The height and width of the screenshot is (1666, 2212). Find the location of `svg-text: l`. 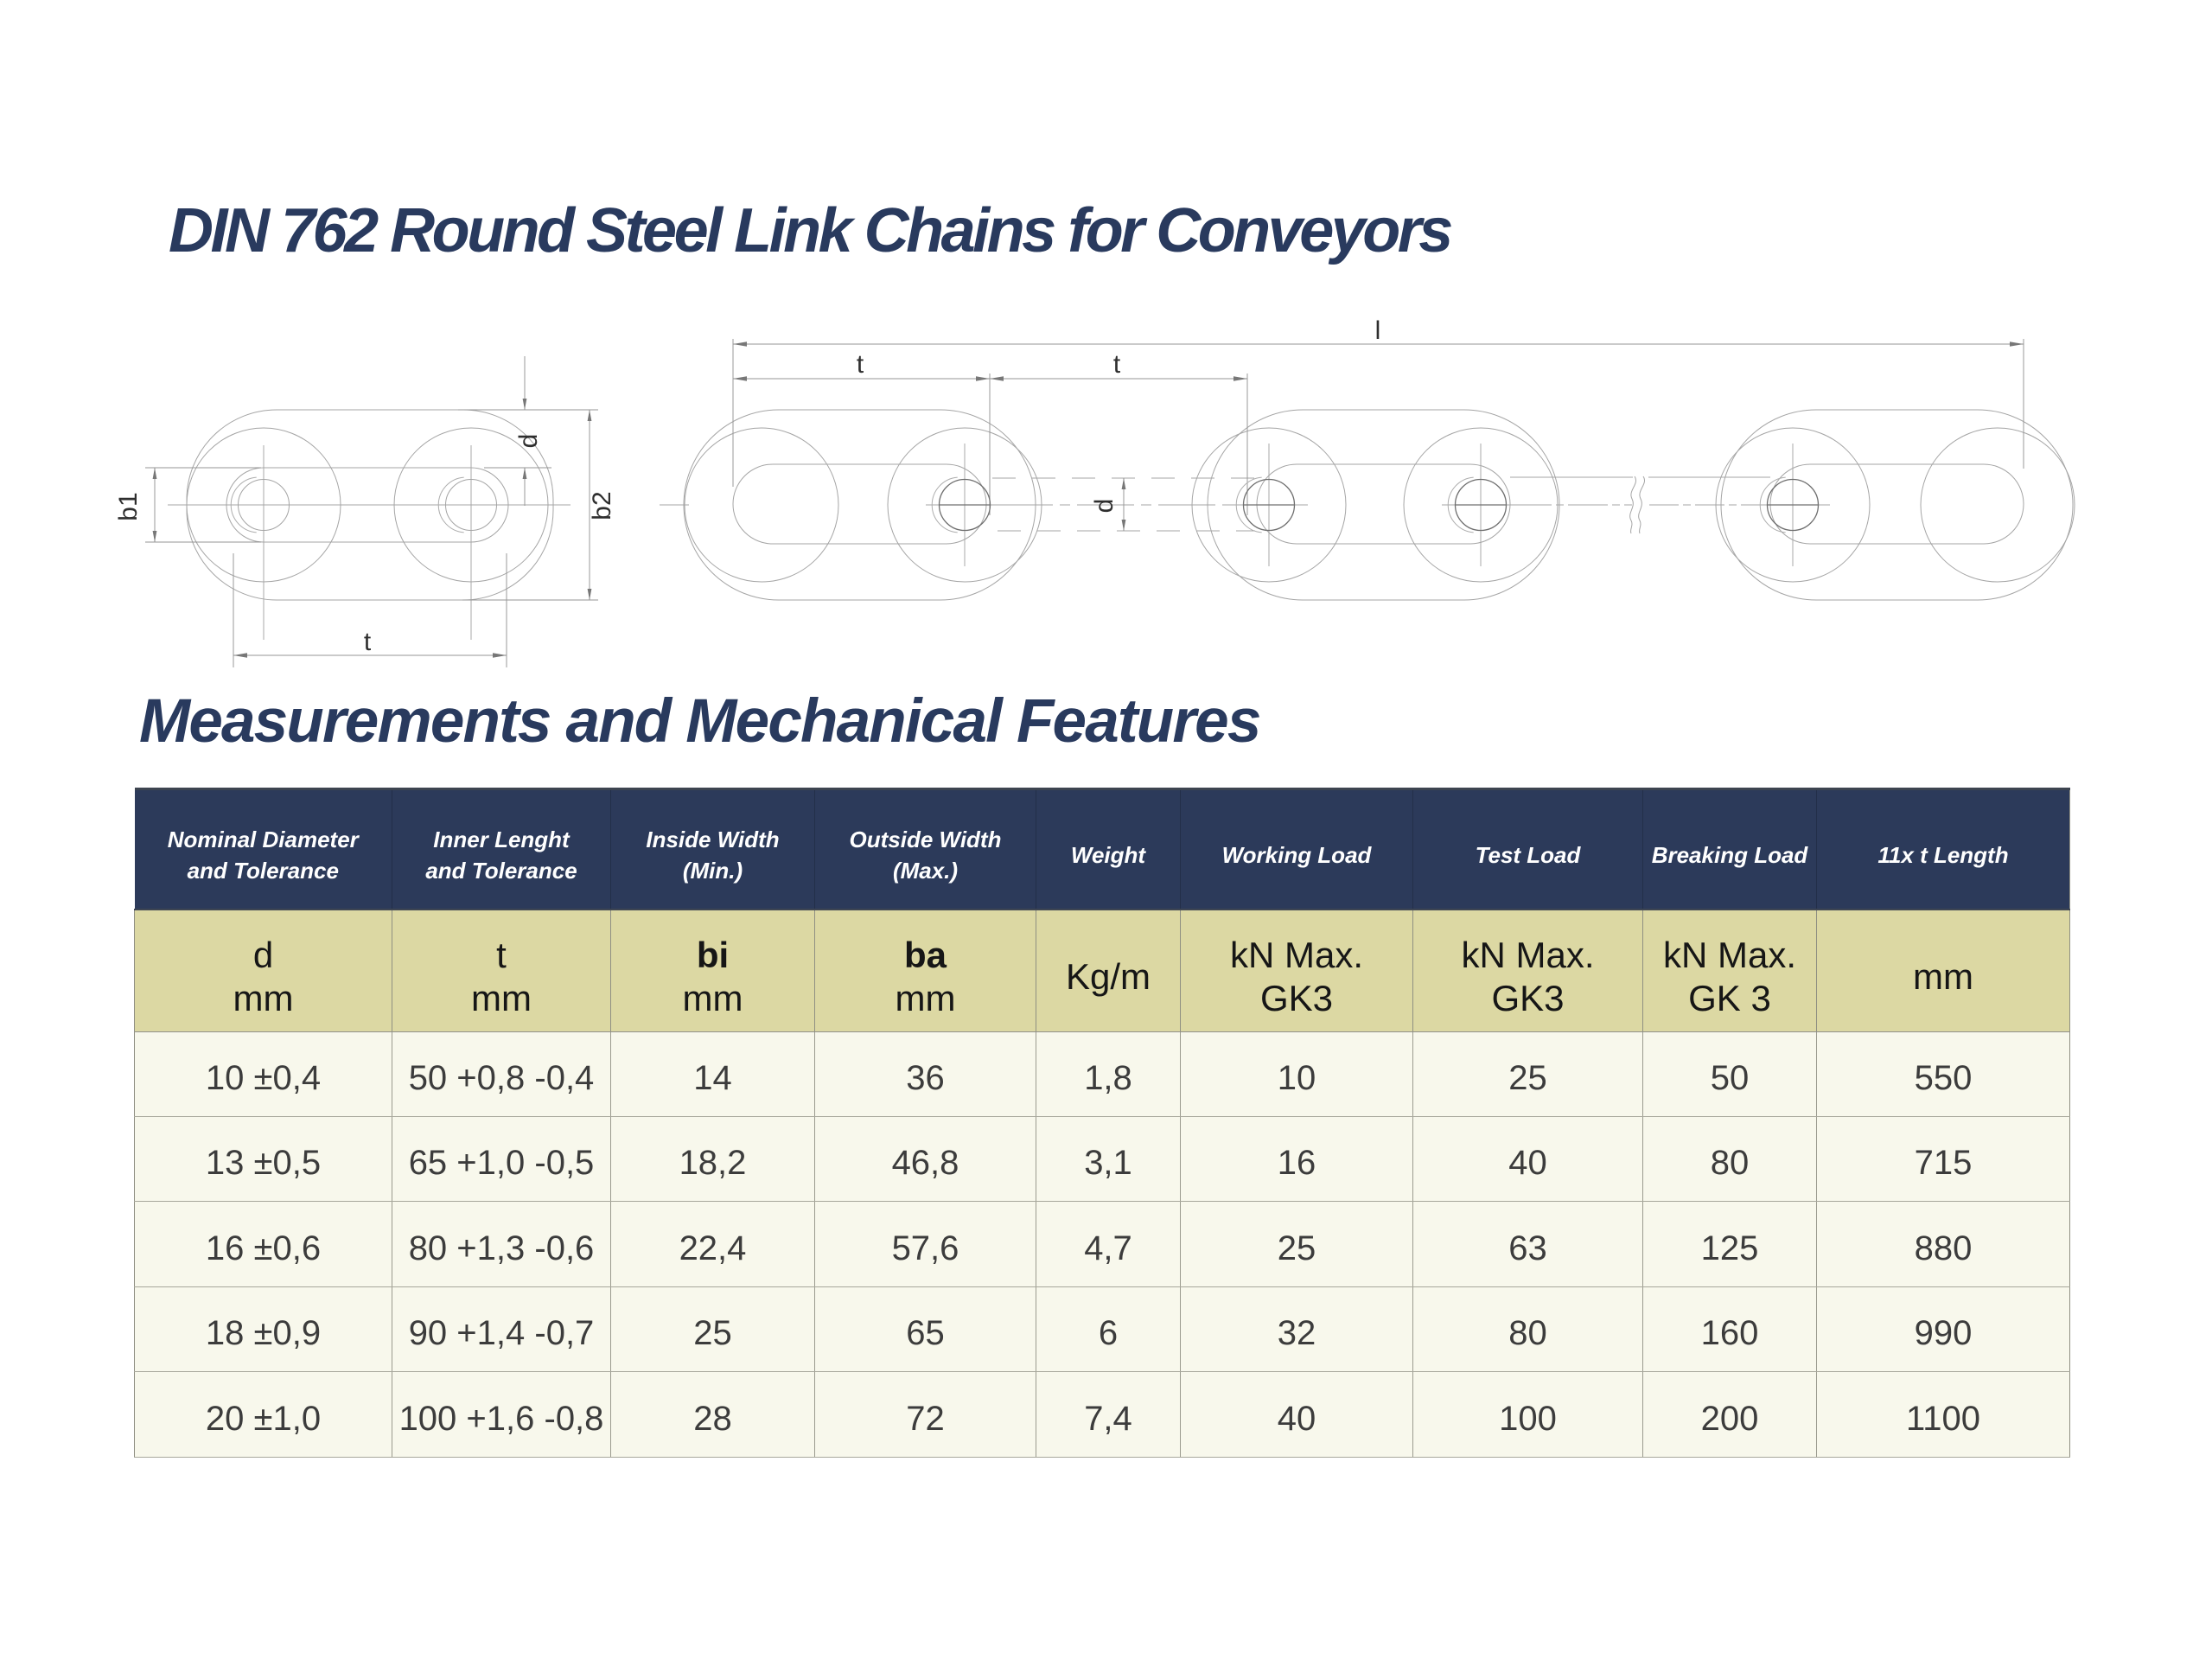

svg-text: l is located at coordinates (1378, 330).